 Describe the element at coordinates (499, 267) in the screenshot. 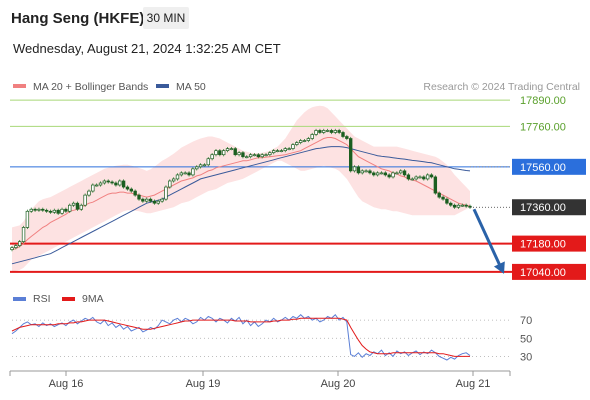

I see `forecast-arrow-head` at that location.